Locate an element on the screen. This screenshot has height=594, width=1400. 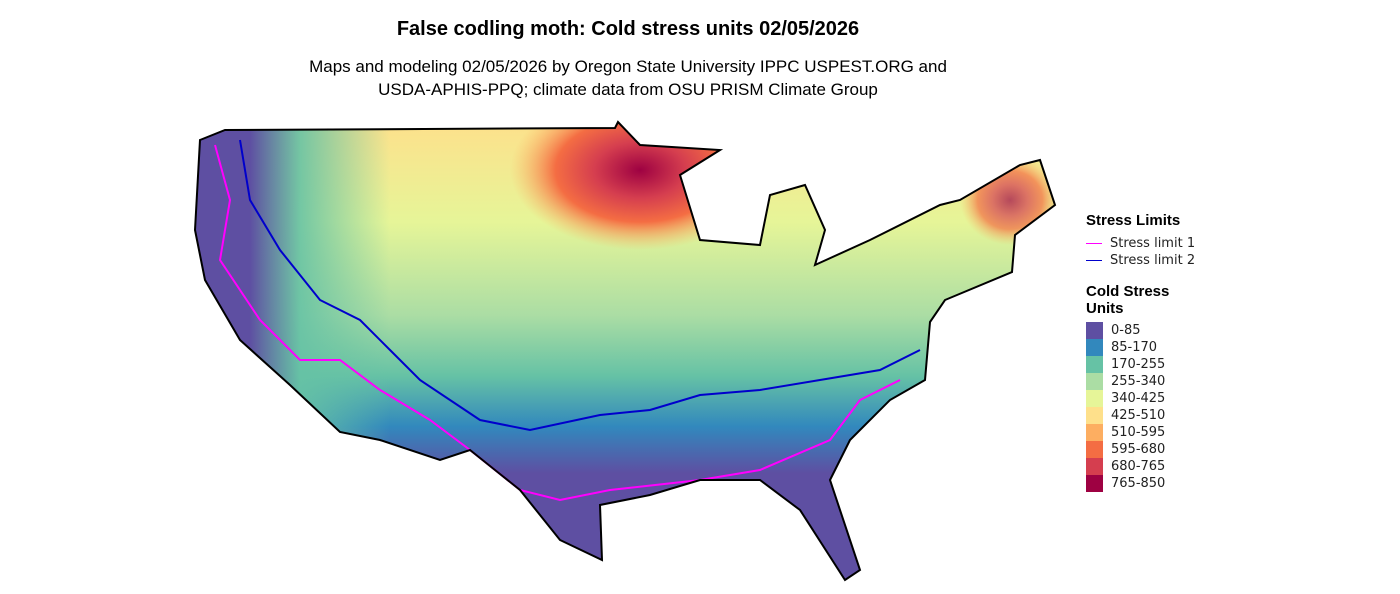
legend-stress-limit-1: Stress limit 1 is located at coordinates (1140, 243).